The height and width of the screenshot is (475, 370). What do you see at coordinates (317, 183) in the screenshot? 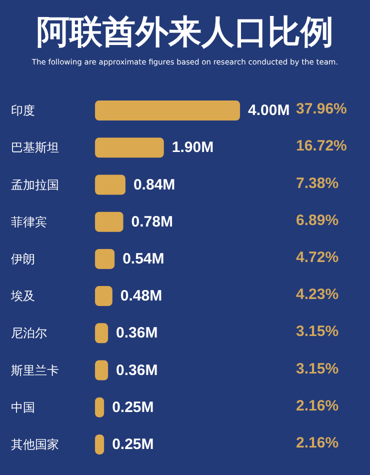
I see `text: 7.38%` at bounding box center [317, 183].